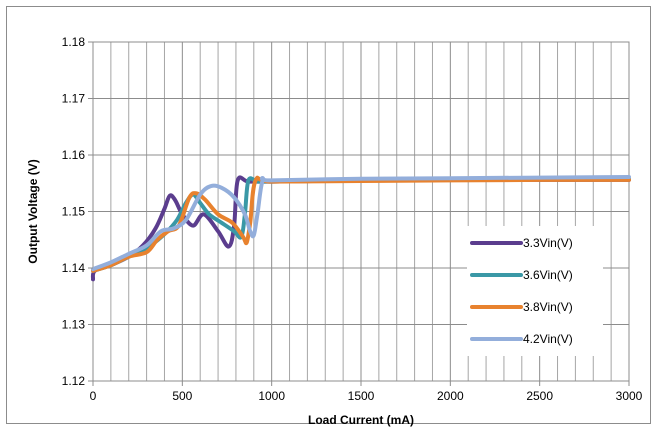 The image size is (657, 430). What do you see at coordinates (450, 396) in the screenshot?
I see `x-tick-label: 2000` at bounding box center [450, 396].